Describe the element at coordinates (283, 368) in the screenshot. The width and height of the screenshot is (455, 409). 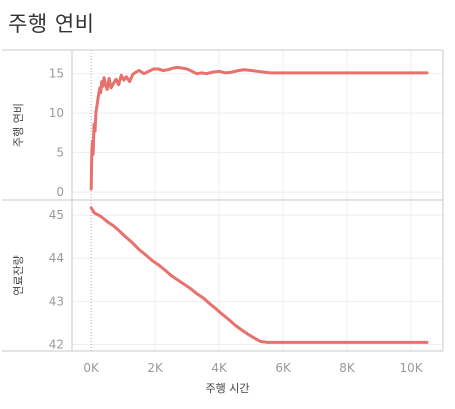
I see `x-tick-label: 6K` at that location.